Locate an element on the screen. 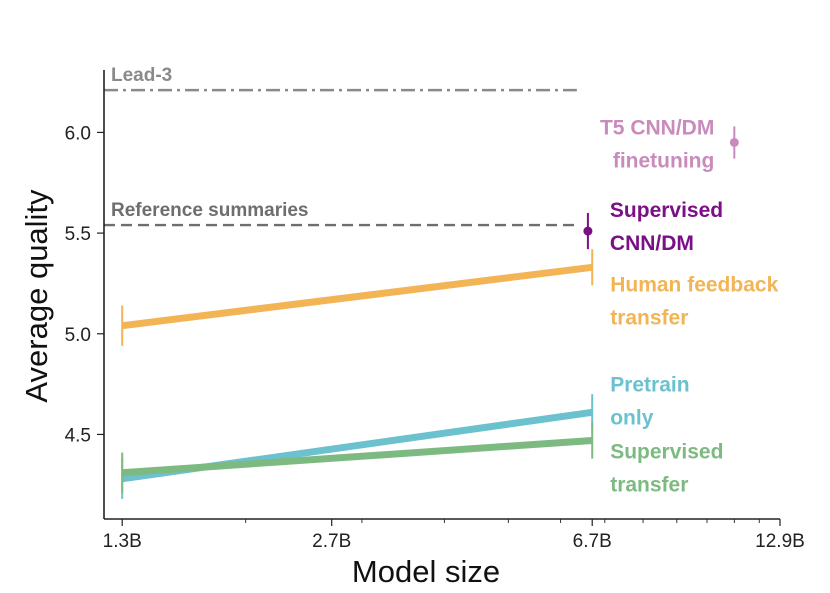 This screenshot has width=830, height=593. series-label-supervised-transfer-2: transfer is located at coordinates (649, 484).